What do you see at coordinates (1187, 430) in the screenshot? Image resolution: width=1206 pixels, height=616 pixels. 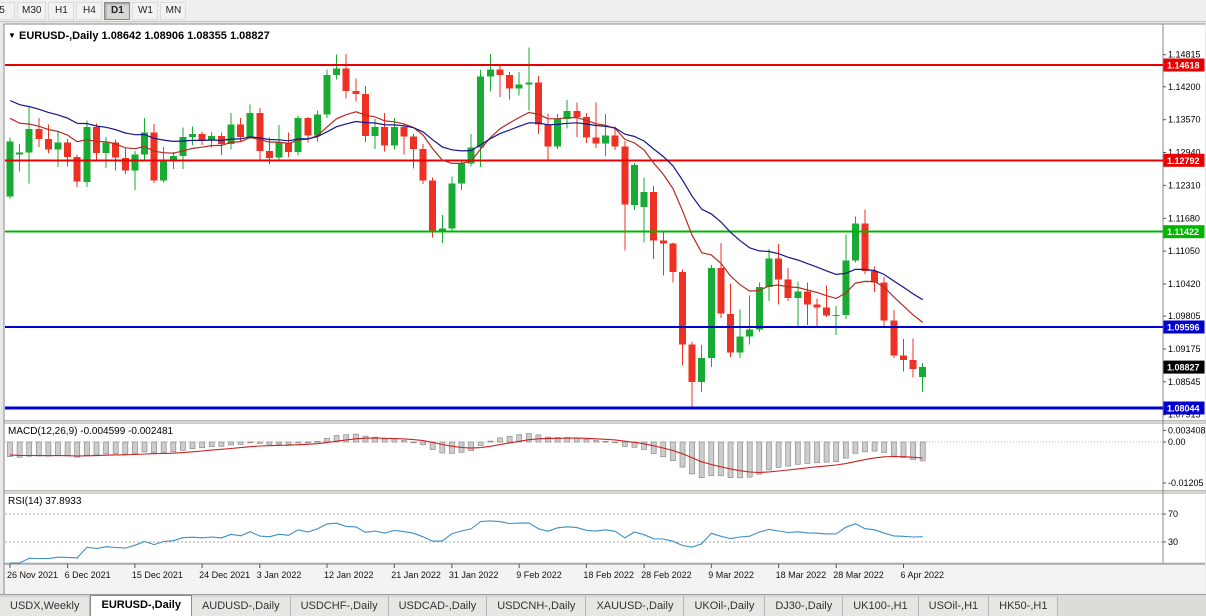 I see `svg-text: 0.003408` at bounding box center [1187, 430].